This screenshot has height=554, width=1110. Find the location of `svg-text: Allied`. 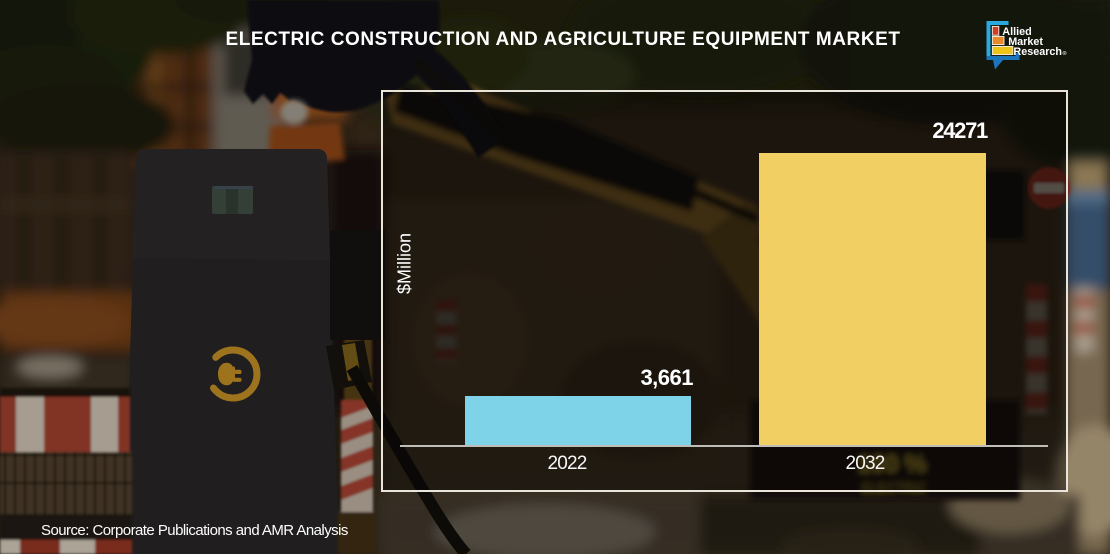

svg-text: Allied is located at coordinates (1016, 32).